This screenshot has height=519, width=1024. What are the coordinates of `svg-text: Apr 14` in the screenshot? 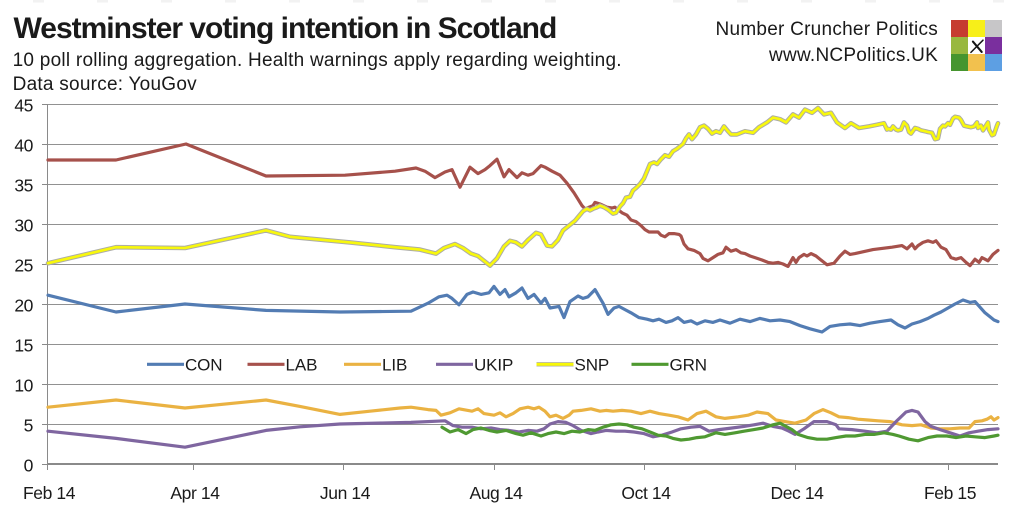 It's located at (195, 493).